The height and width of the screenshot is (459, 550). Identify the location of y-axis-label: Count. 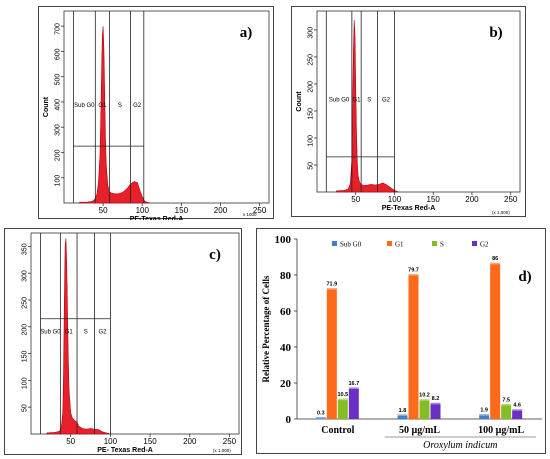
(46, 106).